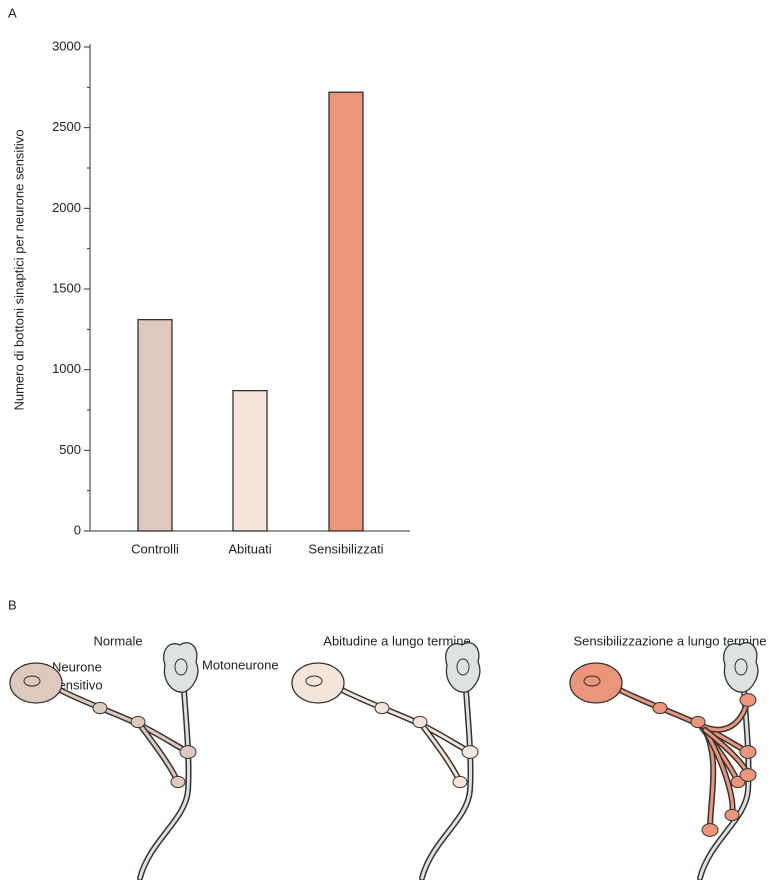 The width and height of the screenshot is (782, 880). Describe the element at coordinates (66, 368) in the screenshot. I see `y-tick-label: 1000` at that location.